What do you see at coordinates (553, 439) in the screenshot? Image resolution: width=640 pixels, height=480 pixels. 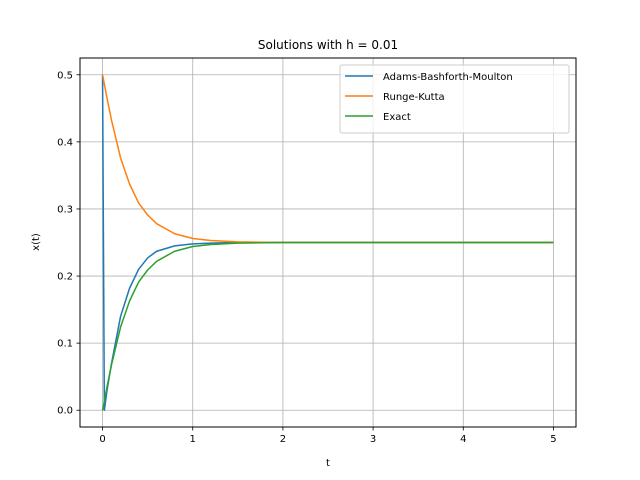 I see `x-tick-label: 5` at bounding box center [553, 439].